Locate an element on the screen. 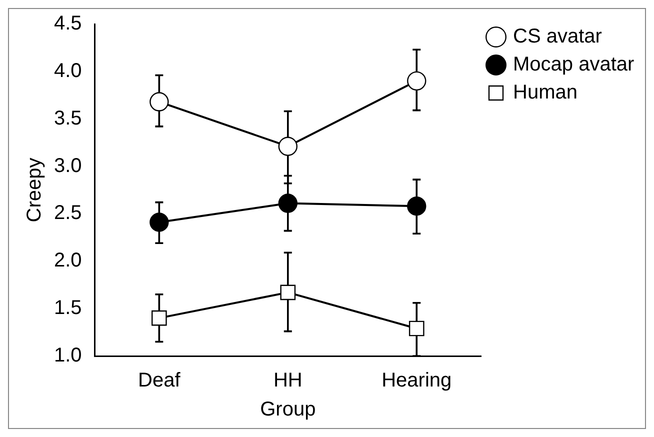  x-axis-title: Group is located at coordinates (288, 409).